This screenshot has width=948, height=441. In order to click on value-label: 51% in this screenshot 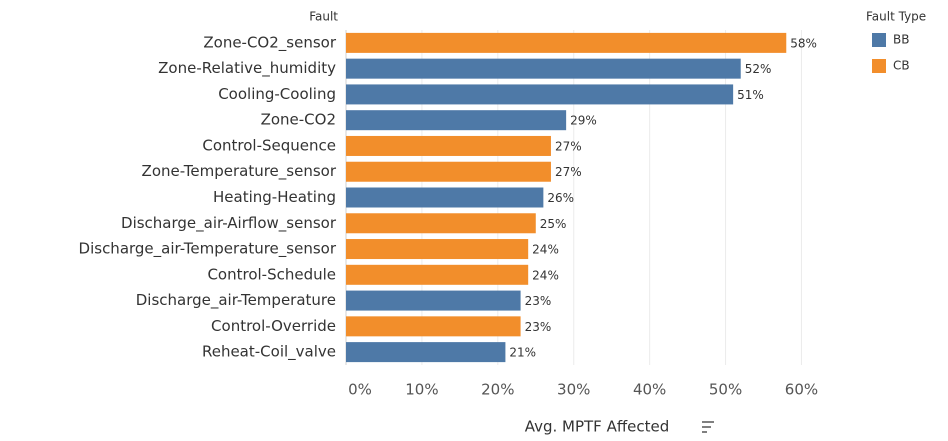, I will do `click(750, 95)`.